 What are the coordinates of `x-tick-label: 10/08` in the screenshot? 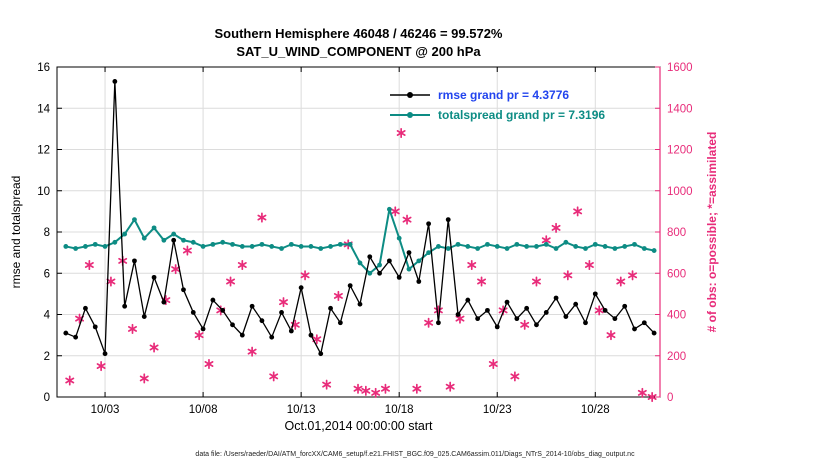 It's located at (203, 410).